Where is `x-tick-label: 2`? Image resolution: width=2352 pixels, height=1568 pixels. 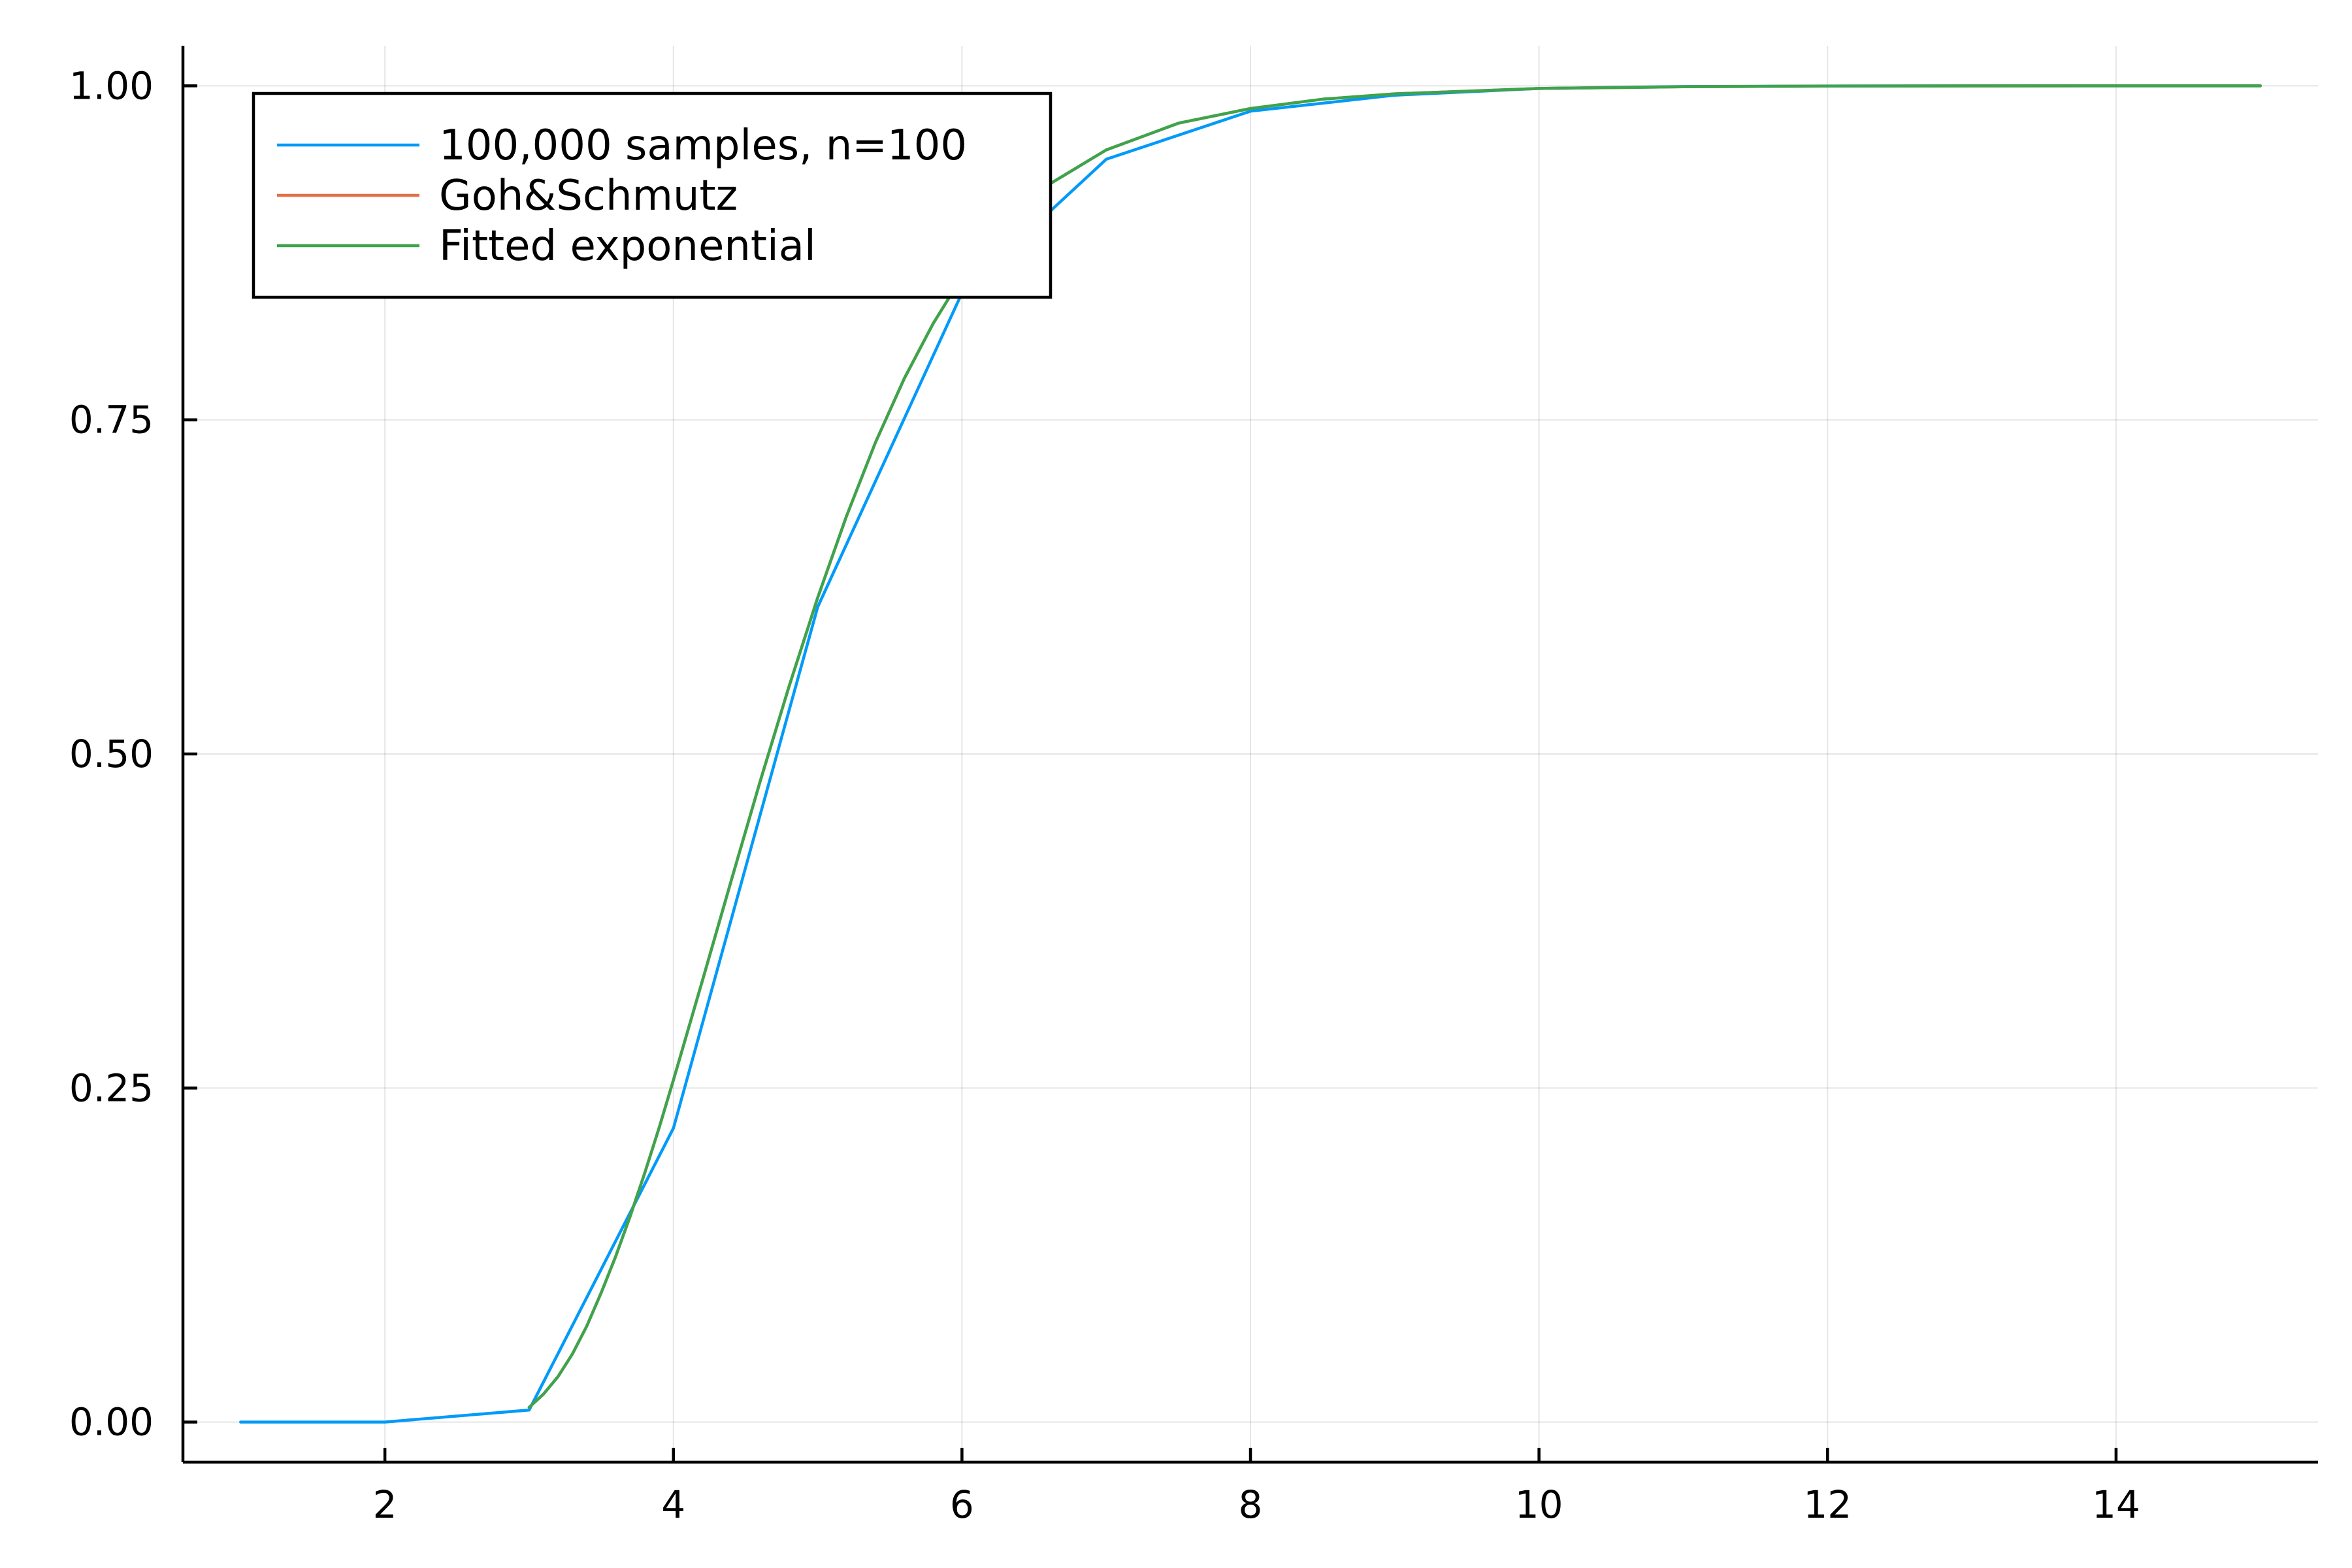 x-tick-label: 2 is located at coordinates (385, 1504).